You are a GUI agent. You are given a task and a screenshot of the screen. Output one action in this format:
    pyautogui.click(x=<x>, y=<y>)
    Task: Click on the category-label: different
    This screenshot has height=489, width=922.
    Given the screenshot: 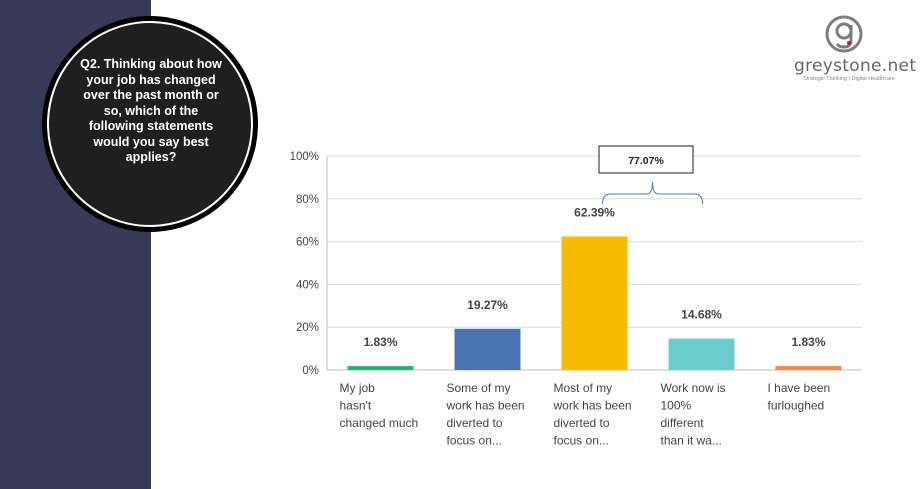 What is the action you would take?
    pyautogui.click(x=683, y=423)
    